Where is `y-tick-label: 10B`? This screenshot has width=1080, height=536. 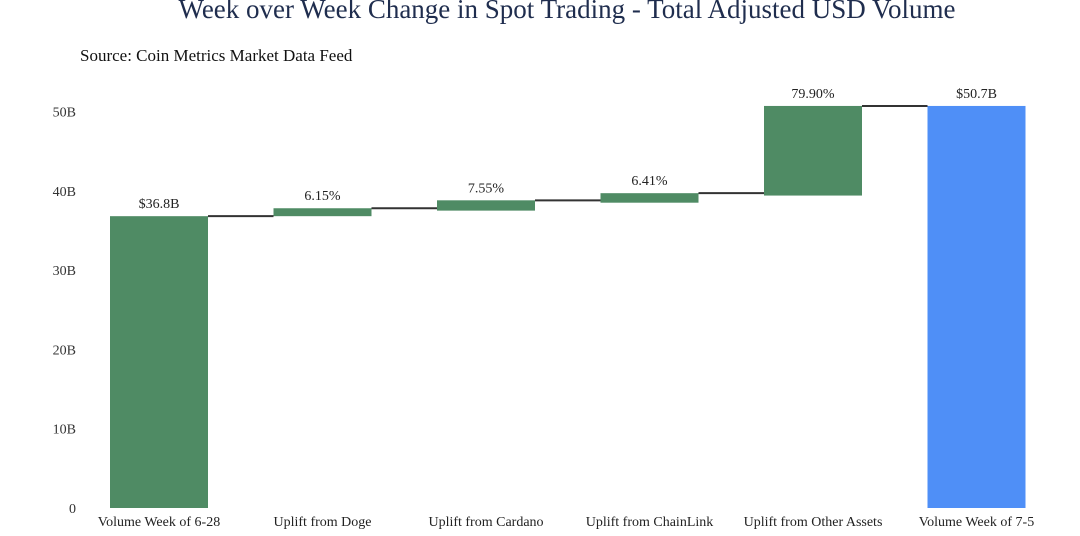
y-tick-label: 10B is located at coordinates (64, 430).